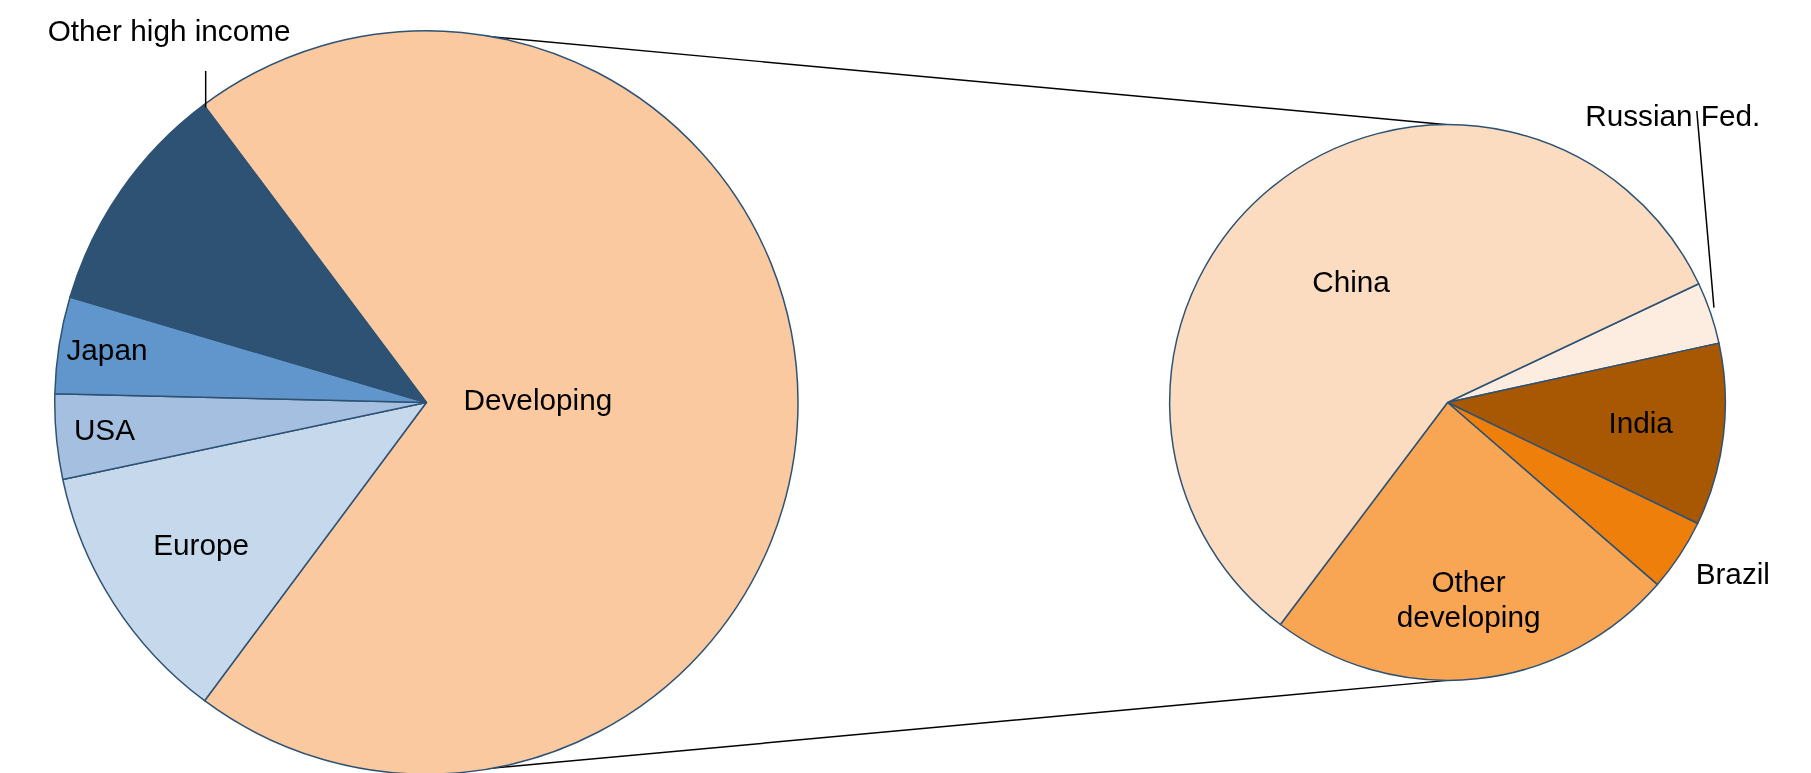 This screenshot has height=773, width=1811. I want to click on slice-label: Brazil, so click(1732, 574).